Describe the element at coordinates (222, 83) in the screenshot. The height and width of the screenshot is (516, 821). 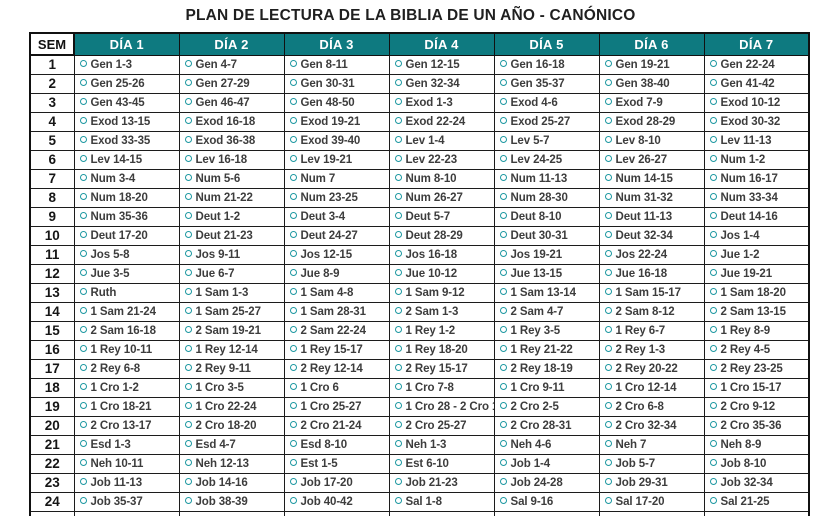
I see `reading-label: Gen 27-29` at that location.